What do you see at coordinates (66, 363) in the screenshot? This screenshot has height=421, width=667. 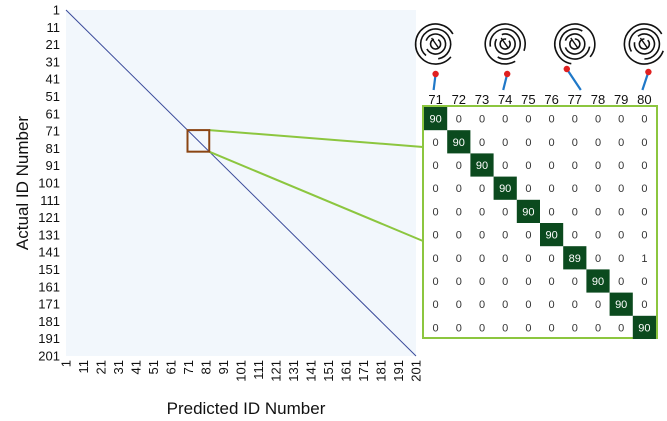 I see `x-tick-label: 1` at bounding box center [66, 363].